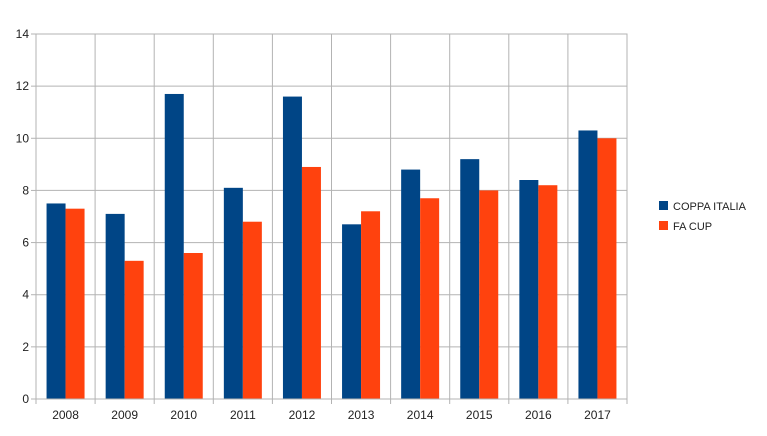  What do you see at coordinates (489, 294) in the screenshot?
I see `bar-fa-cup-2015` at bounding box center [489, 294].